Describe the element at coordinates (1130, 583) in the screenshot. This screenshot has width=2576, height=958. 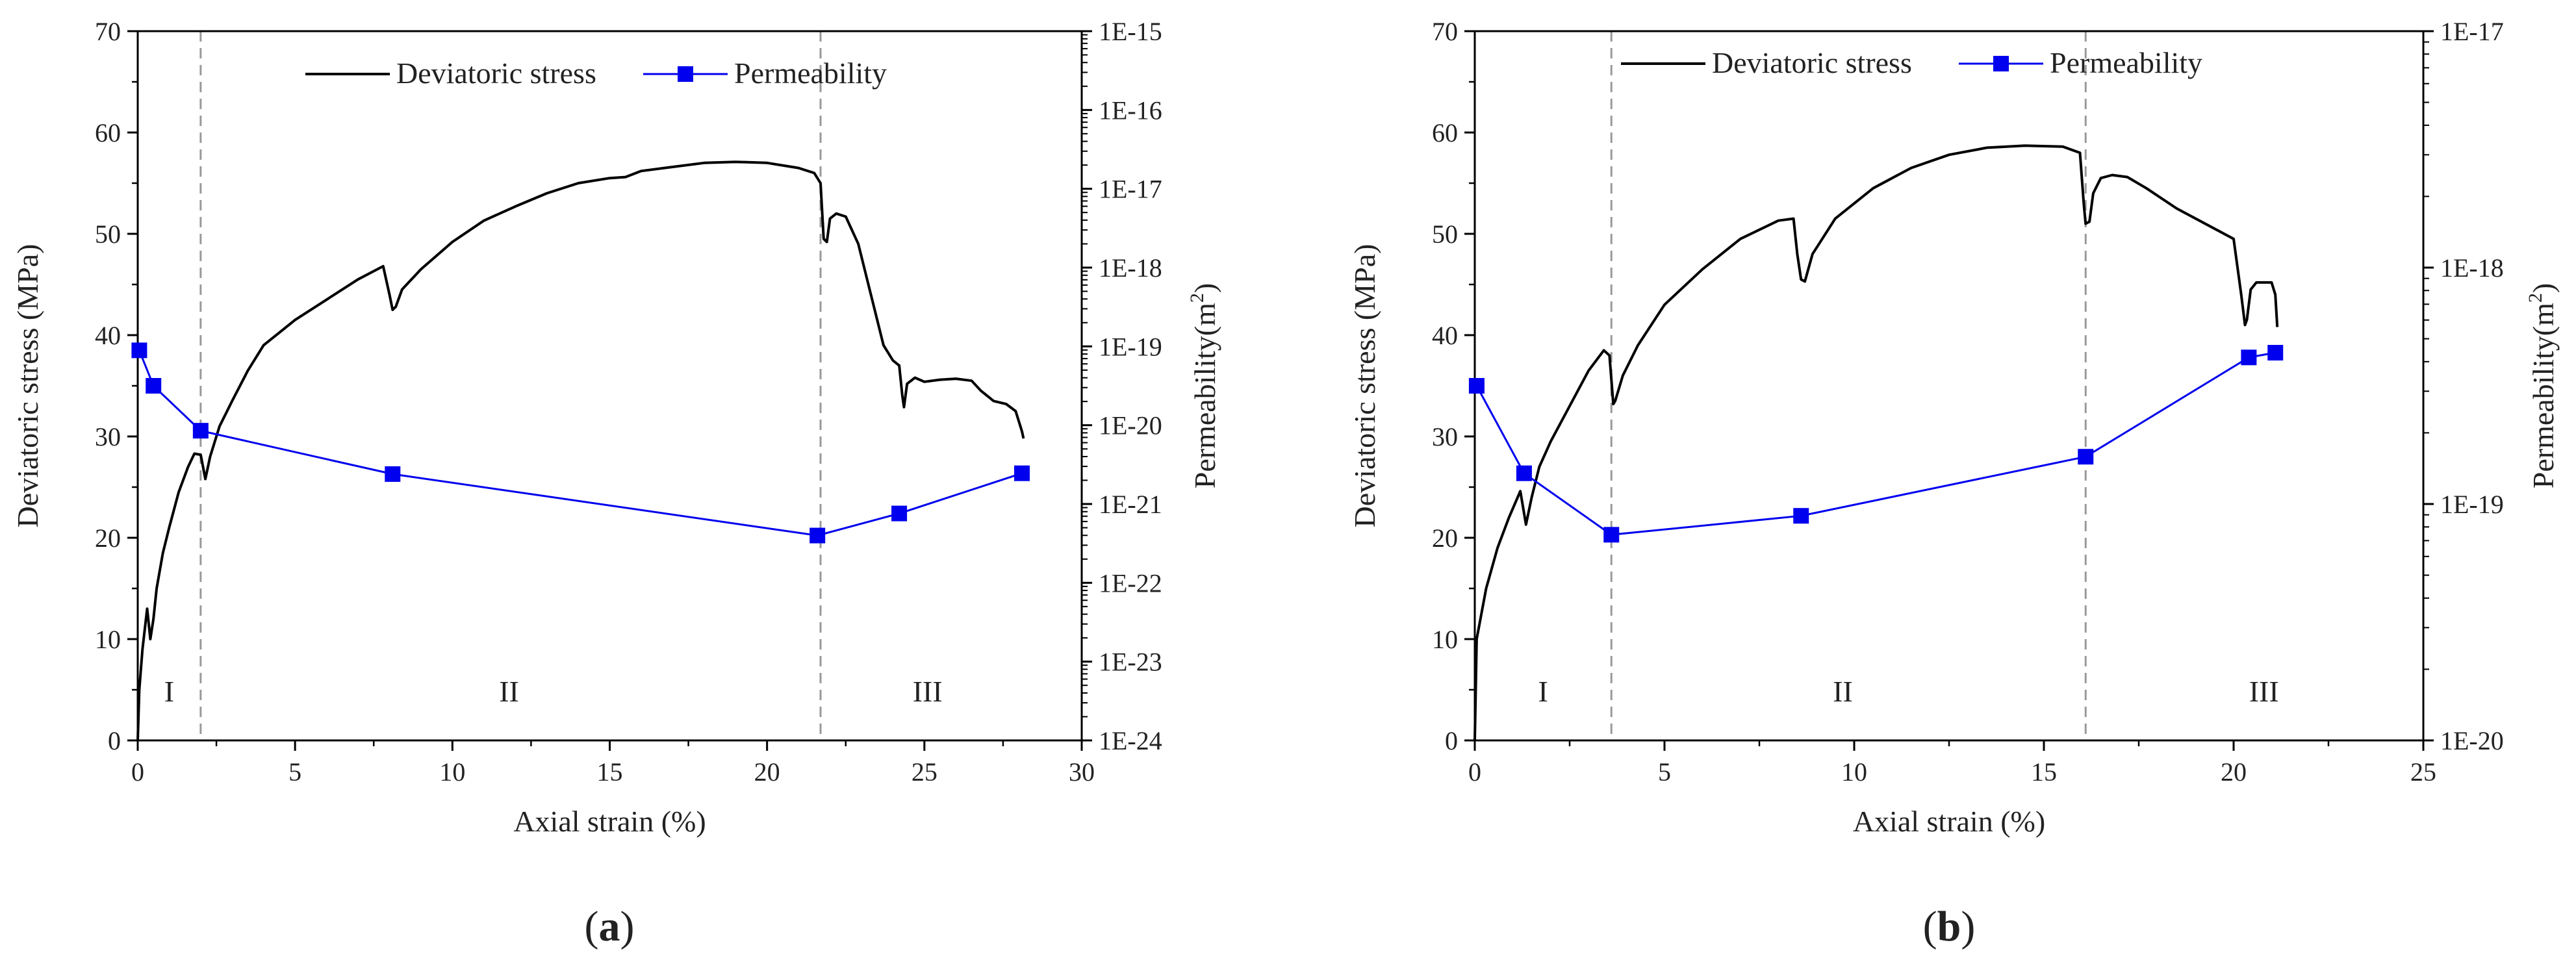
I see `y2-tick-label: 1E-22` at that location.